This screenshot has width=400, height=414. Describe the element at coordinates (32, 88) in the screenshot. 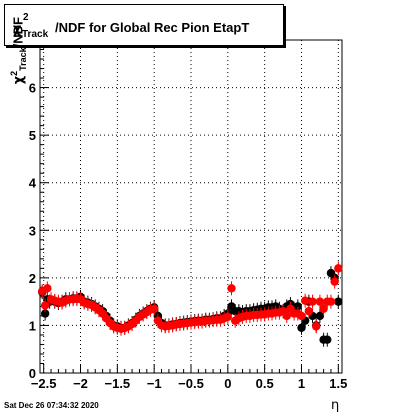

I see `y-tick-label: 6` at that location.